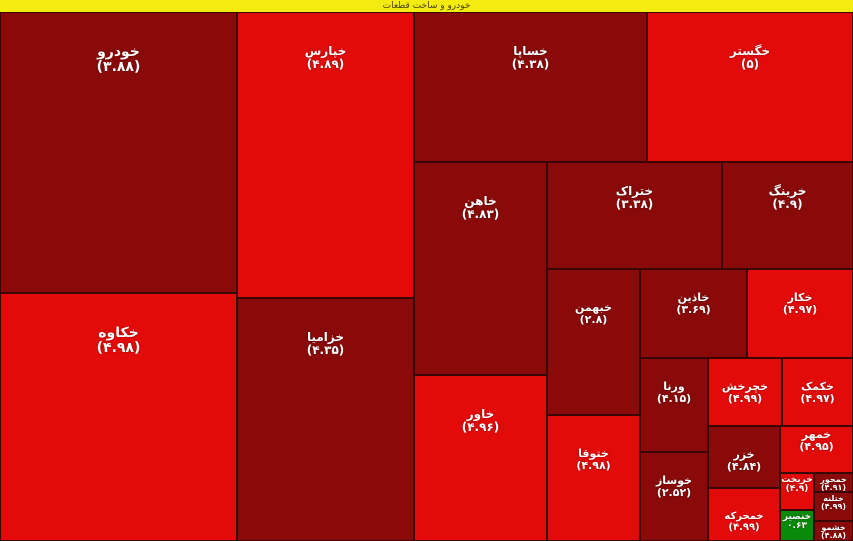 The height and width of the screenshot is (541, 853). I want to click on tile-symbol: خاهن, so click(480, 201).